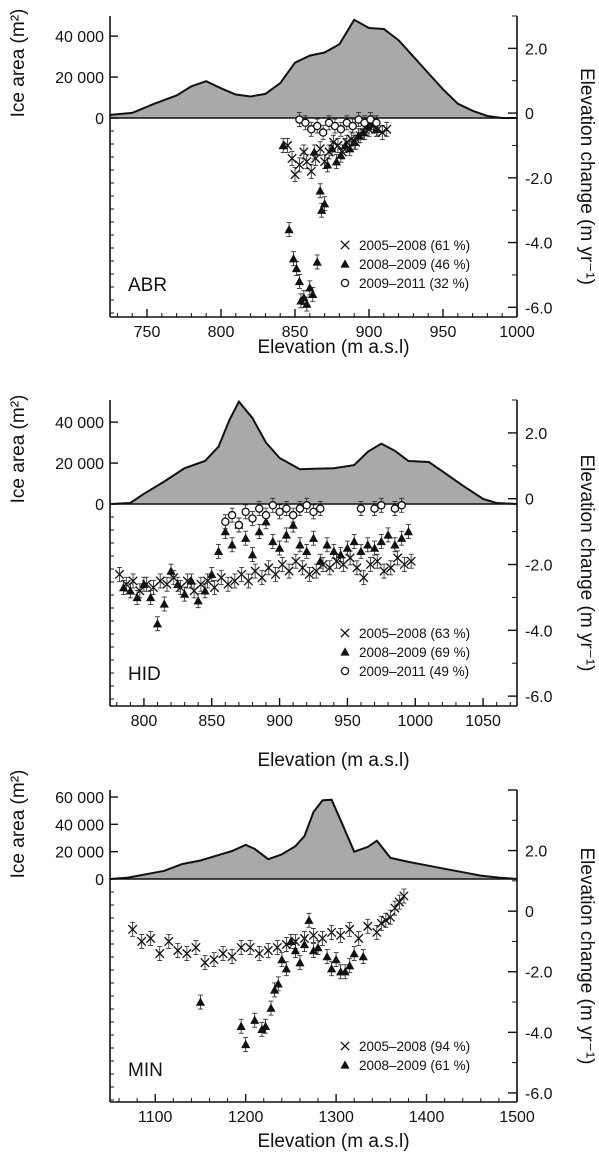 The width and height of the screenshot is (599, 1158). Describe the element at coordinates (414, 1065) in the screenshot. I see `legend-entry: 2008–2009 (61 %)` at that location.